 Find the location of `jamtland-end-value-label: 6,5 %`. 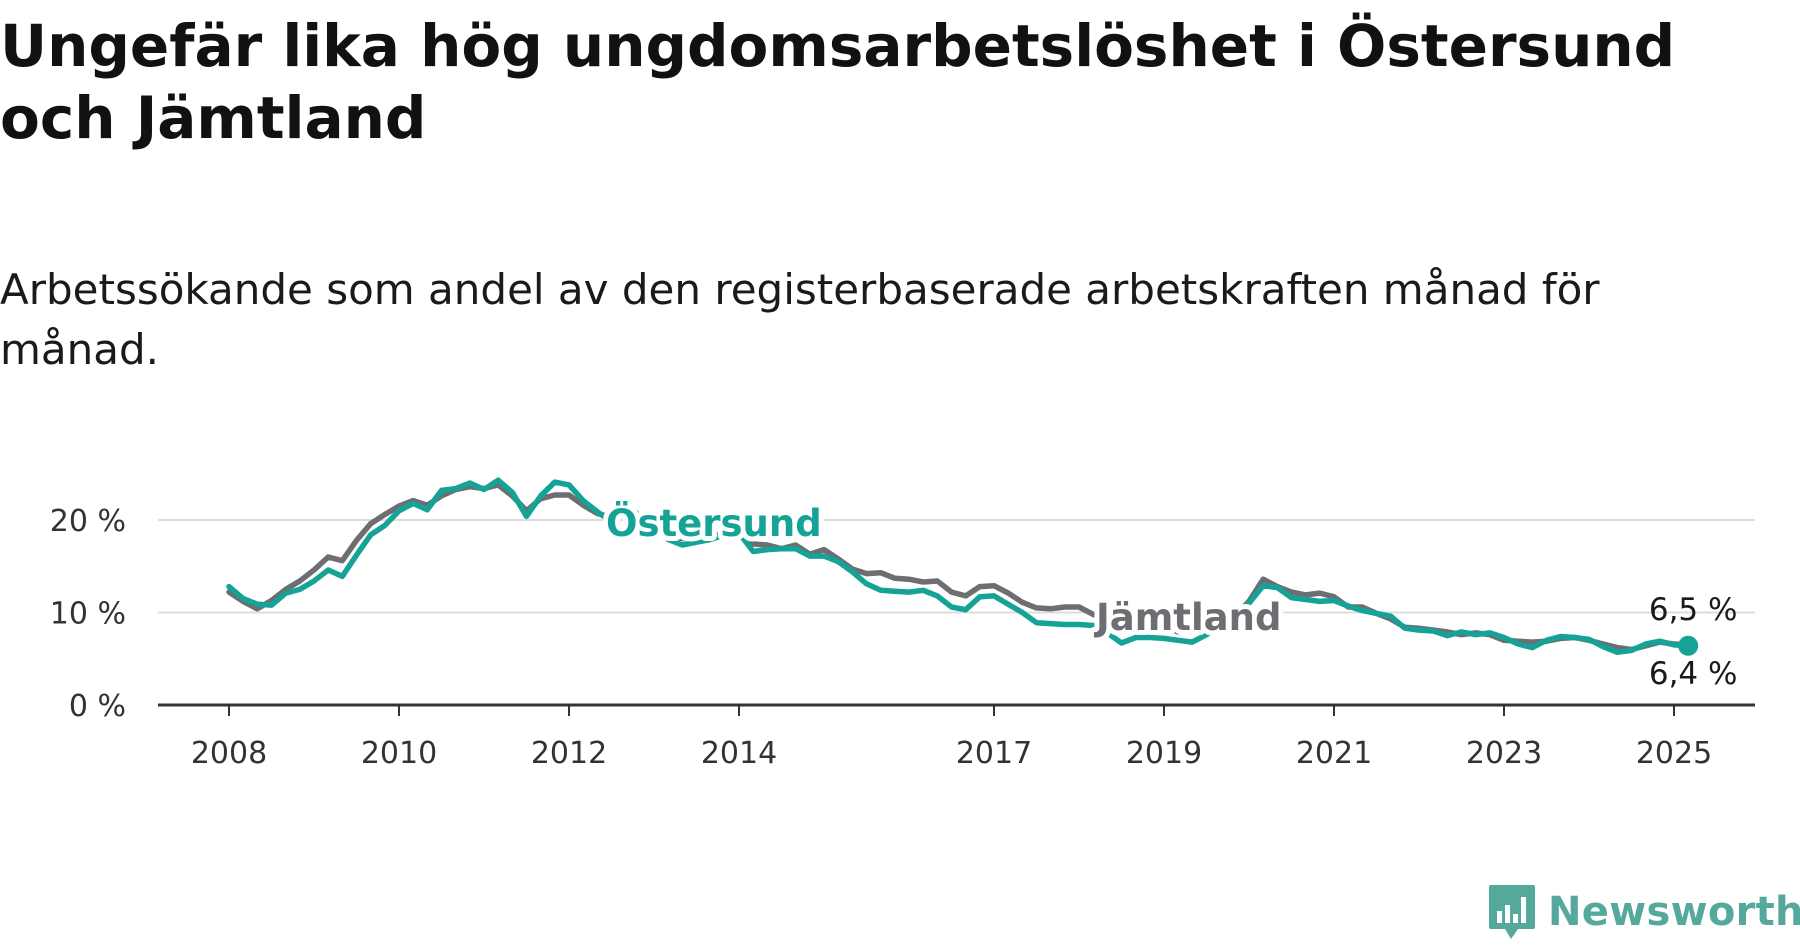

jamtland-end-value-label: 6,5 % is located at coordinates (1693, 610).